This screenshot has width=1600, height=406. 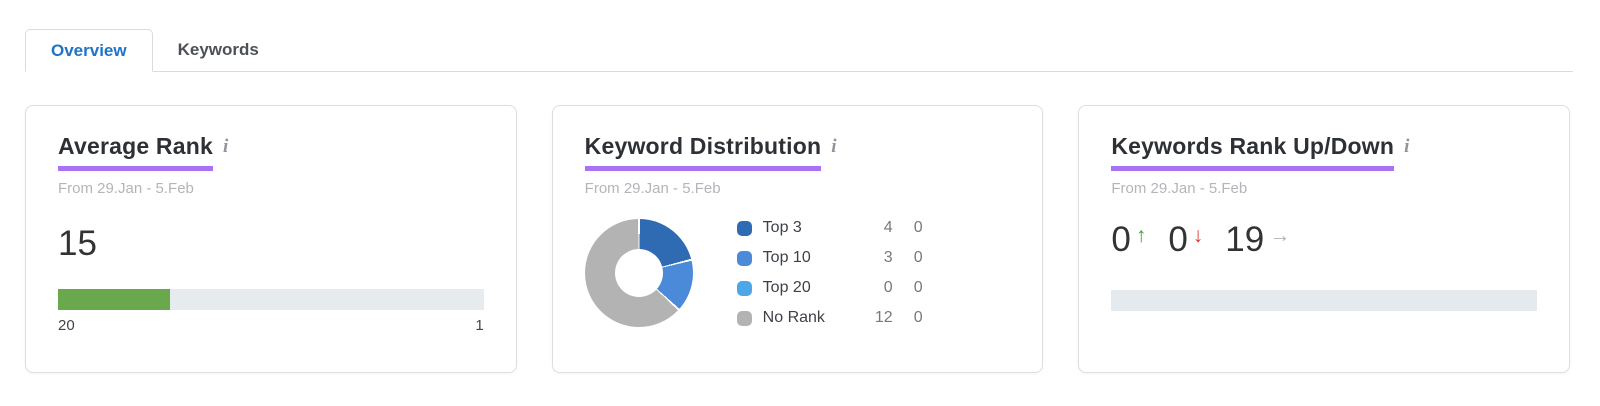 What do you see at coordinates (829, 228) in the screenshot?
I see `legend-row-top3: Top 3 4 0` at bounding box center [829, 228].